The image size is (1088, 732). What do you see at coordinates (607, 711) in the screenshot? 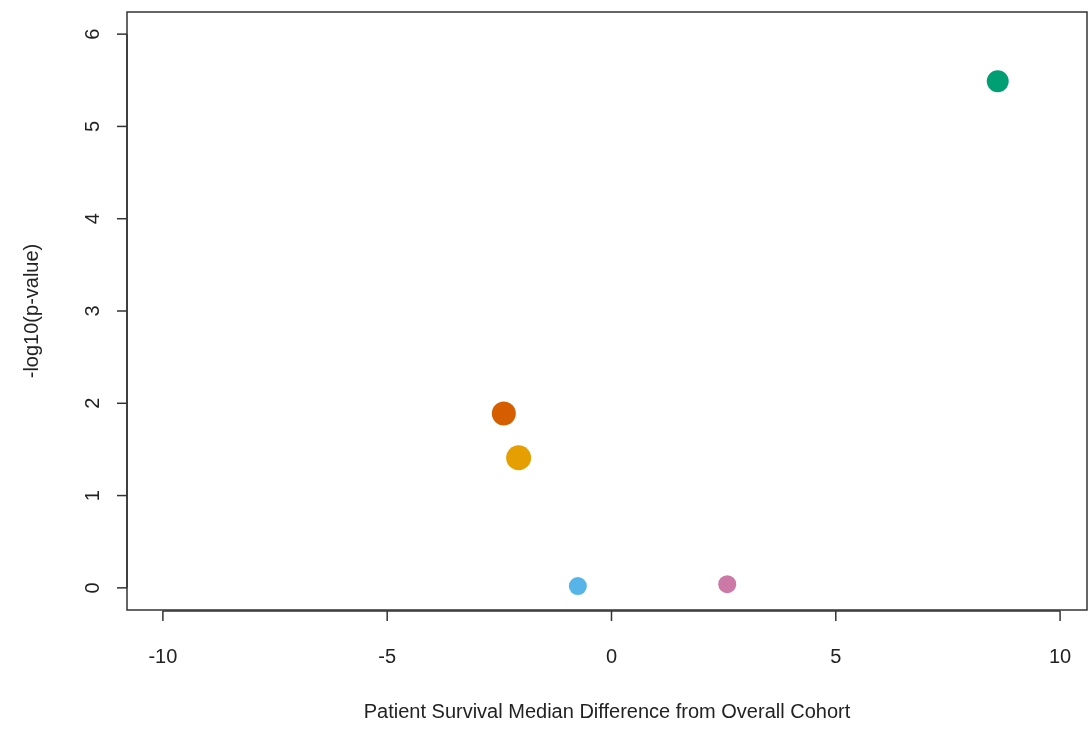
I see `x-axis-title: Patient Survival Median Difference from Overall Cohort` at bounding box center [607, 711].